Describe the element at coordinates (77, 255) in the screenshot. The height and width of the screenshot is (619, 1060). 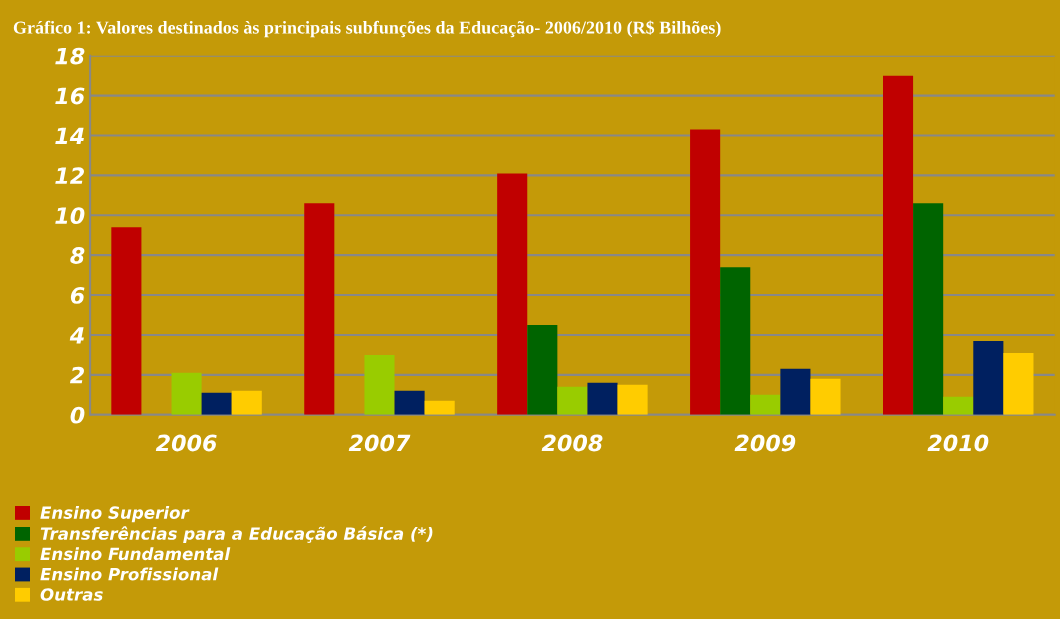
I see `y-tick-label: 8` at that location.